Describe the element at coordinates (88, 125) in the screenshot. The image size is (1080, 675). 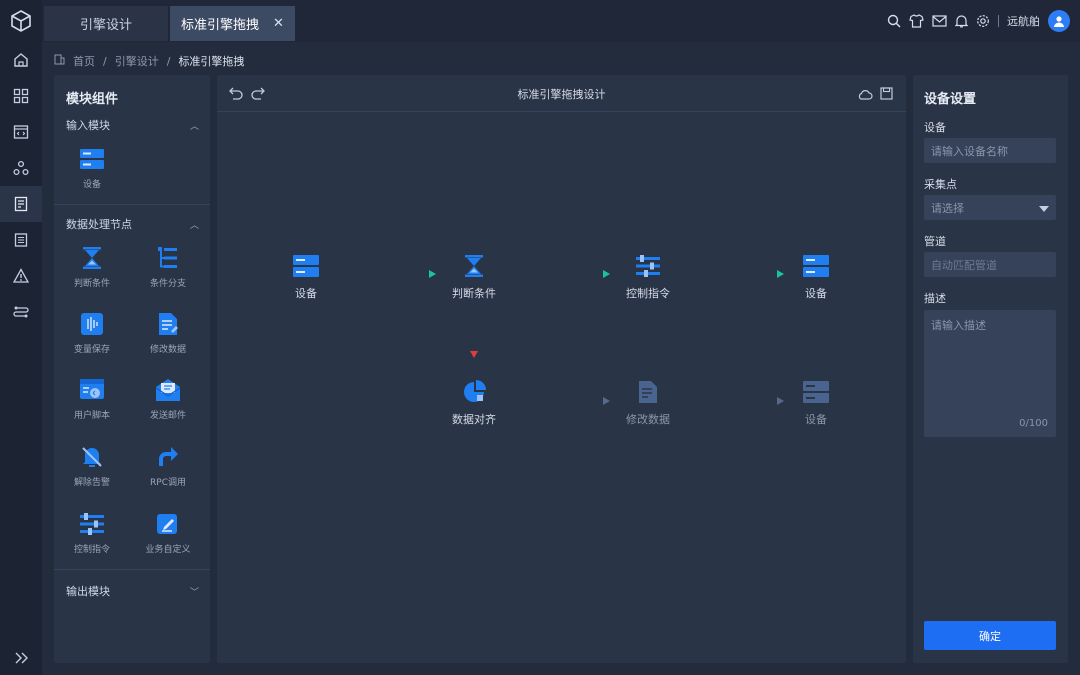
I see `section-label: 输入模块` at that location.